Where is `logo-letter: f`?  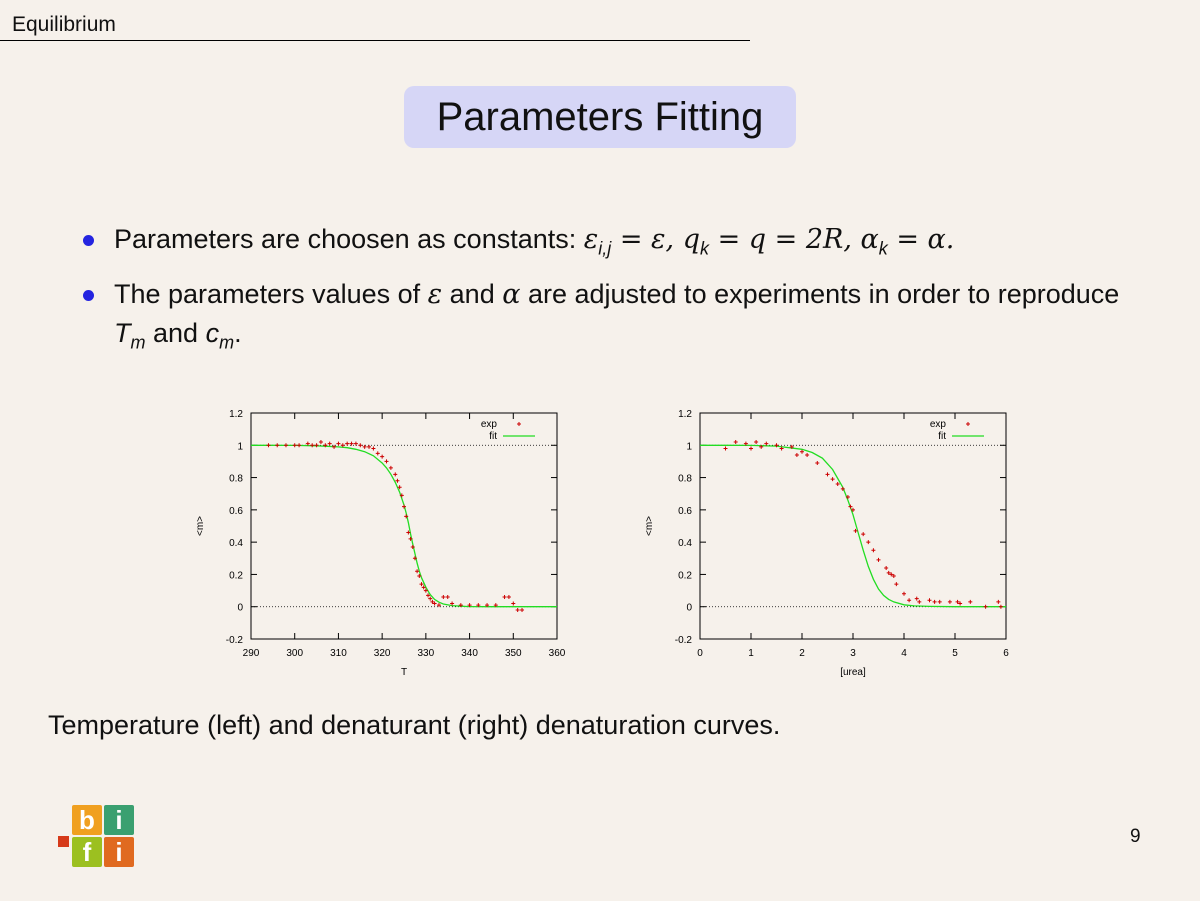
logo-letter: f is located at coordinates (87, 852).